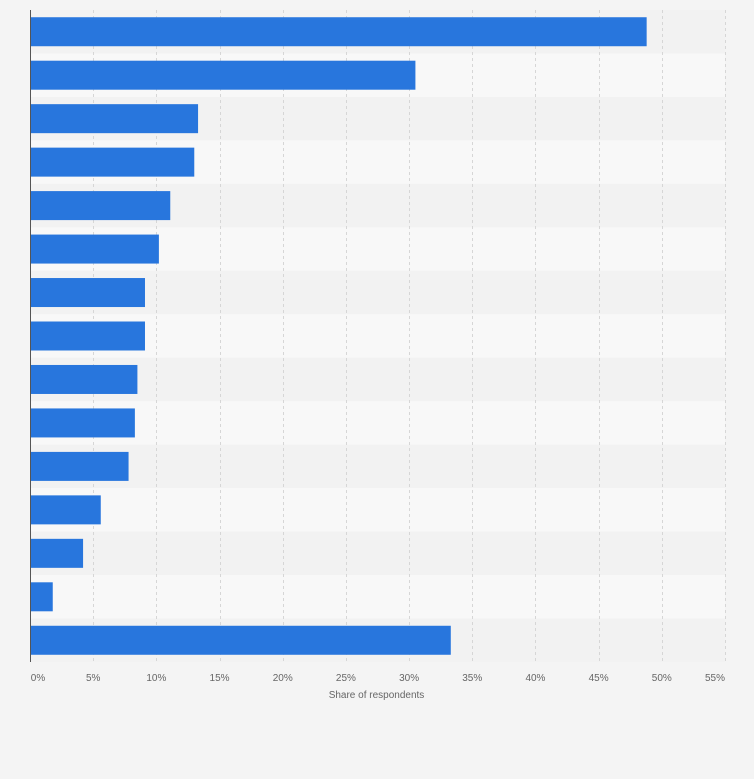 The height and width of the screenshot is (779, 754). I want to click on x-tick-label: 45%, so click(599, 678).